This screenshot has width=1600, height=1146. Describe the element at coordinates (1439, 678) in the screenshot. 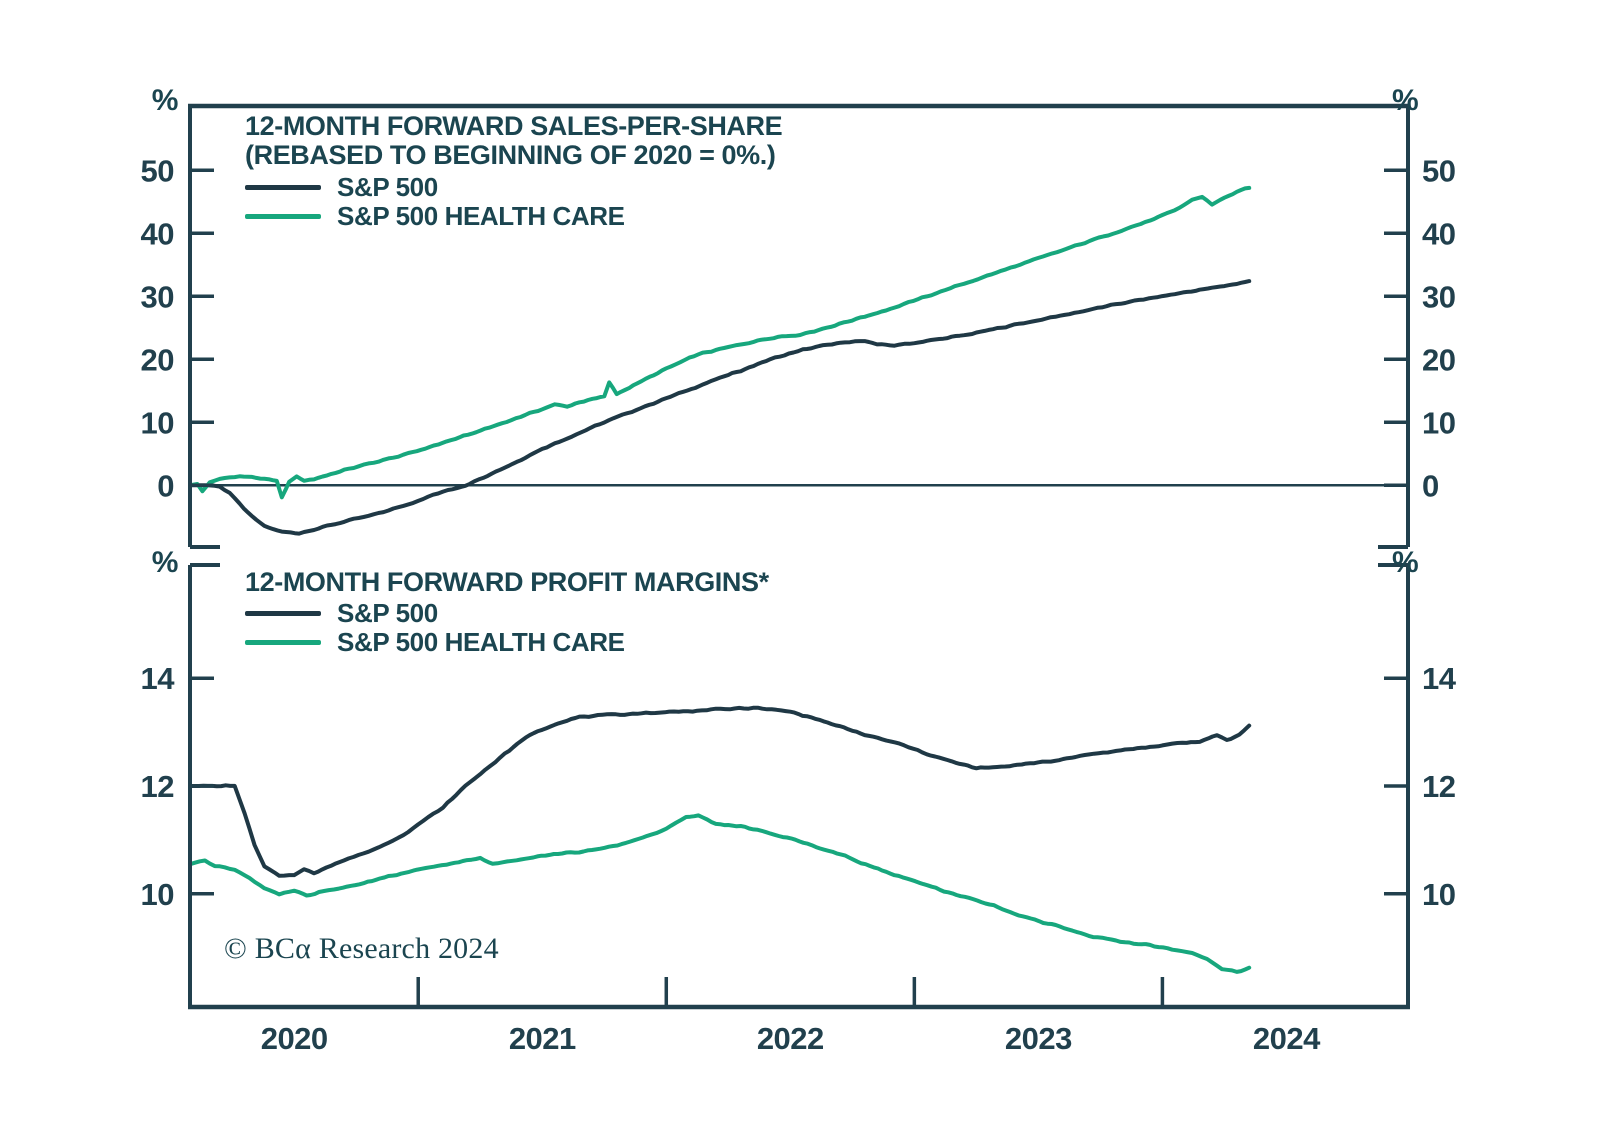

I see `y-axis-label-right-14: 14` at that location.